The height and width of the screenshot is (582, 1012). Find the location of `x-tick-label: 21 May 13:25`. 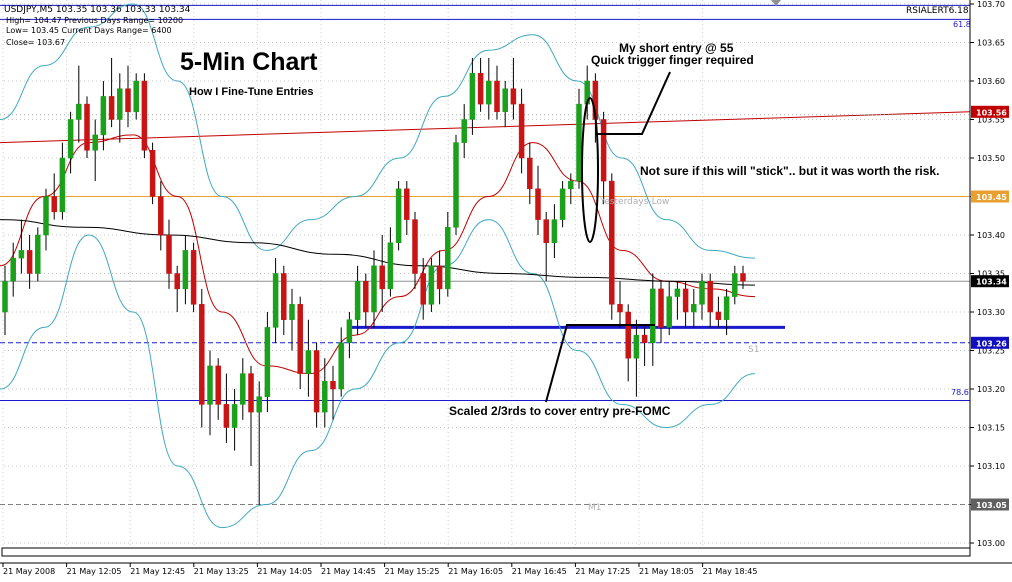

x-tick-label: 21 May 13:25 is located at coordinates (221, 571).